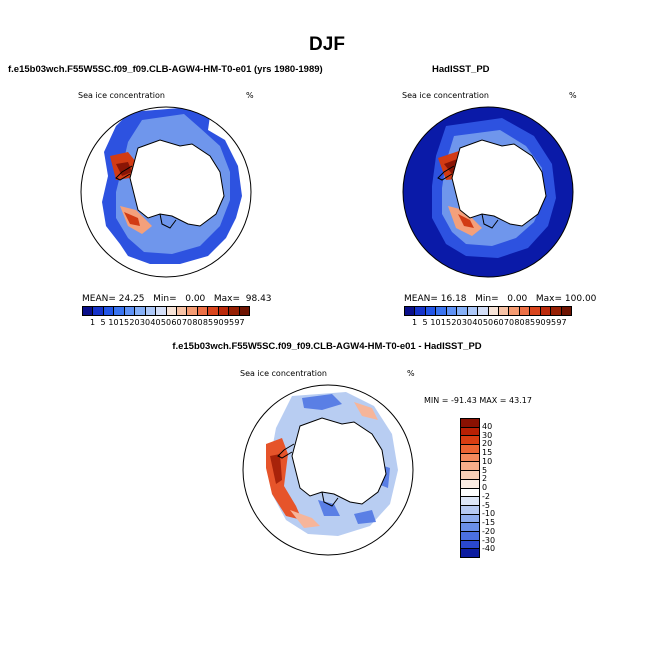 This screenshot has height=654, width=654. Describe the element at coordinates (489, 488) in the screenshot. I see `panel3-colorbar-labels: 40 30 20 15 10 5 2 0 -2 -5 -10 -15 -20 -30 -40` at that location.